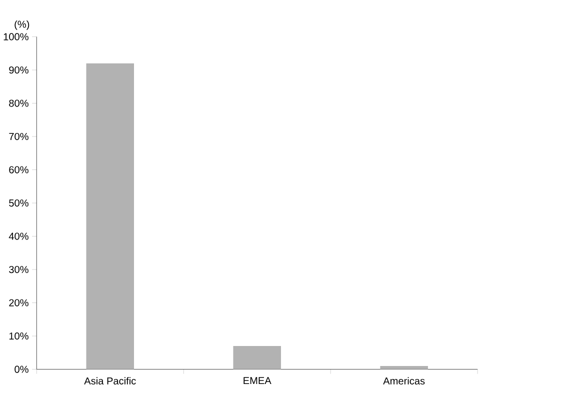 This screenshot has height=400, width=563. I want to click on y-tick-label: 0%, so click(21, 370).